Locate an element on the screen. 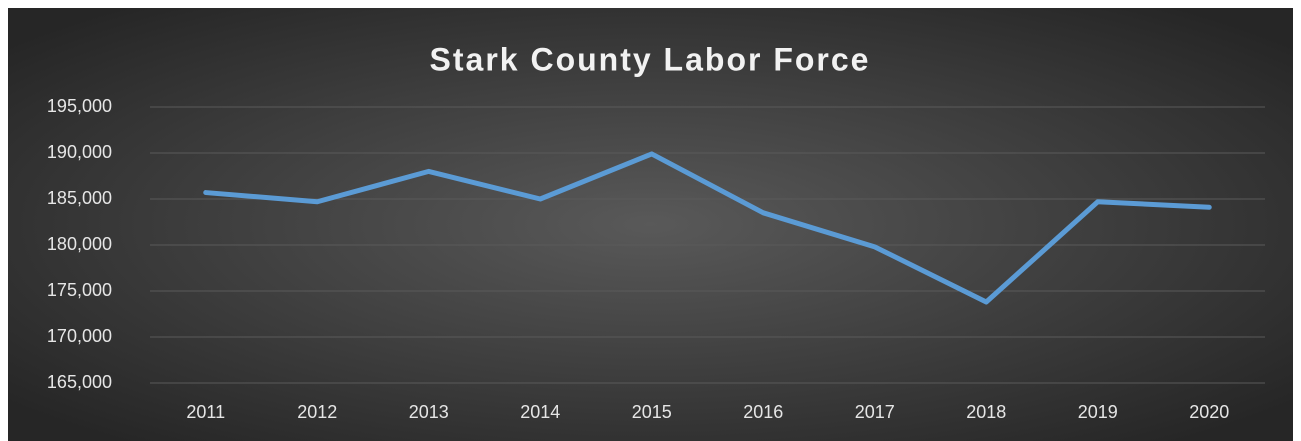 This screenshot has height=441, width=1301. x-tick-label: 2019 is located at coordinates (1098, 412).